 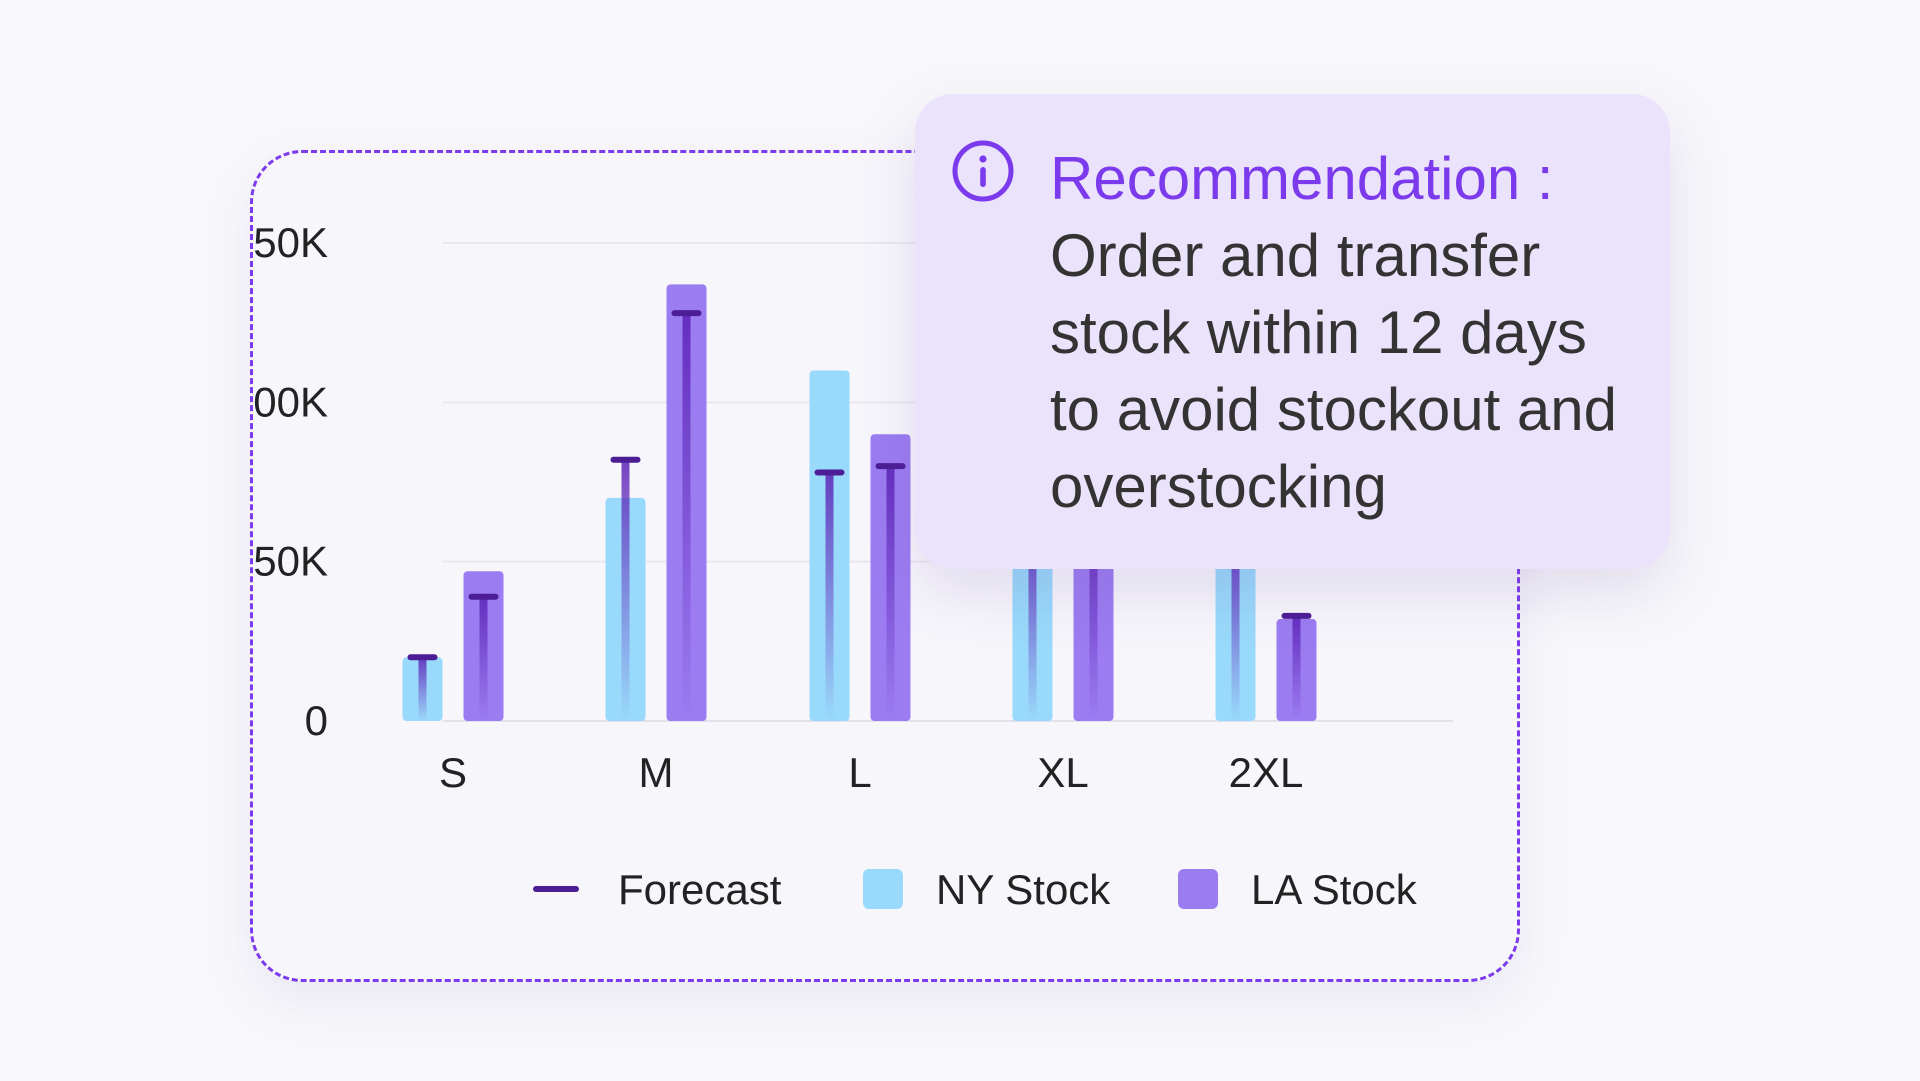 What do you see at coordinates (316, 720) in the screenshot?
I see `y-tick-label: 0` at bounding box center [316, 720].